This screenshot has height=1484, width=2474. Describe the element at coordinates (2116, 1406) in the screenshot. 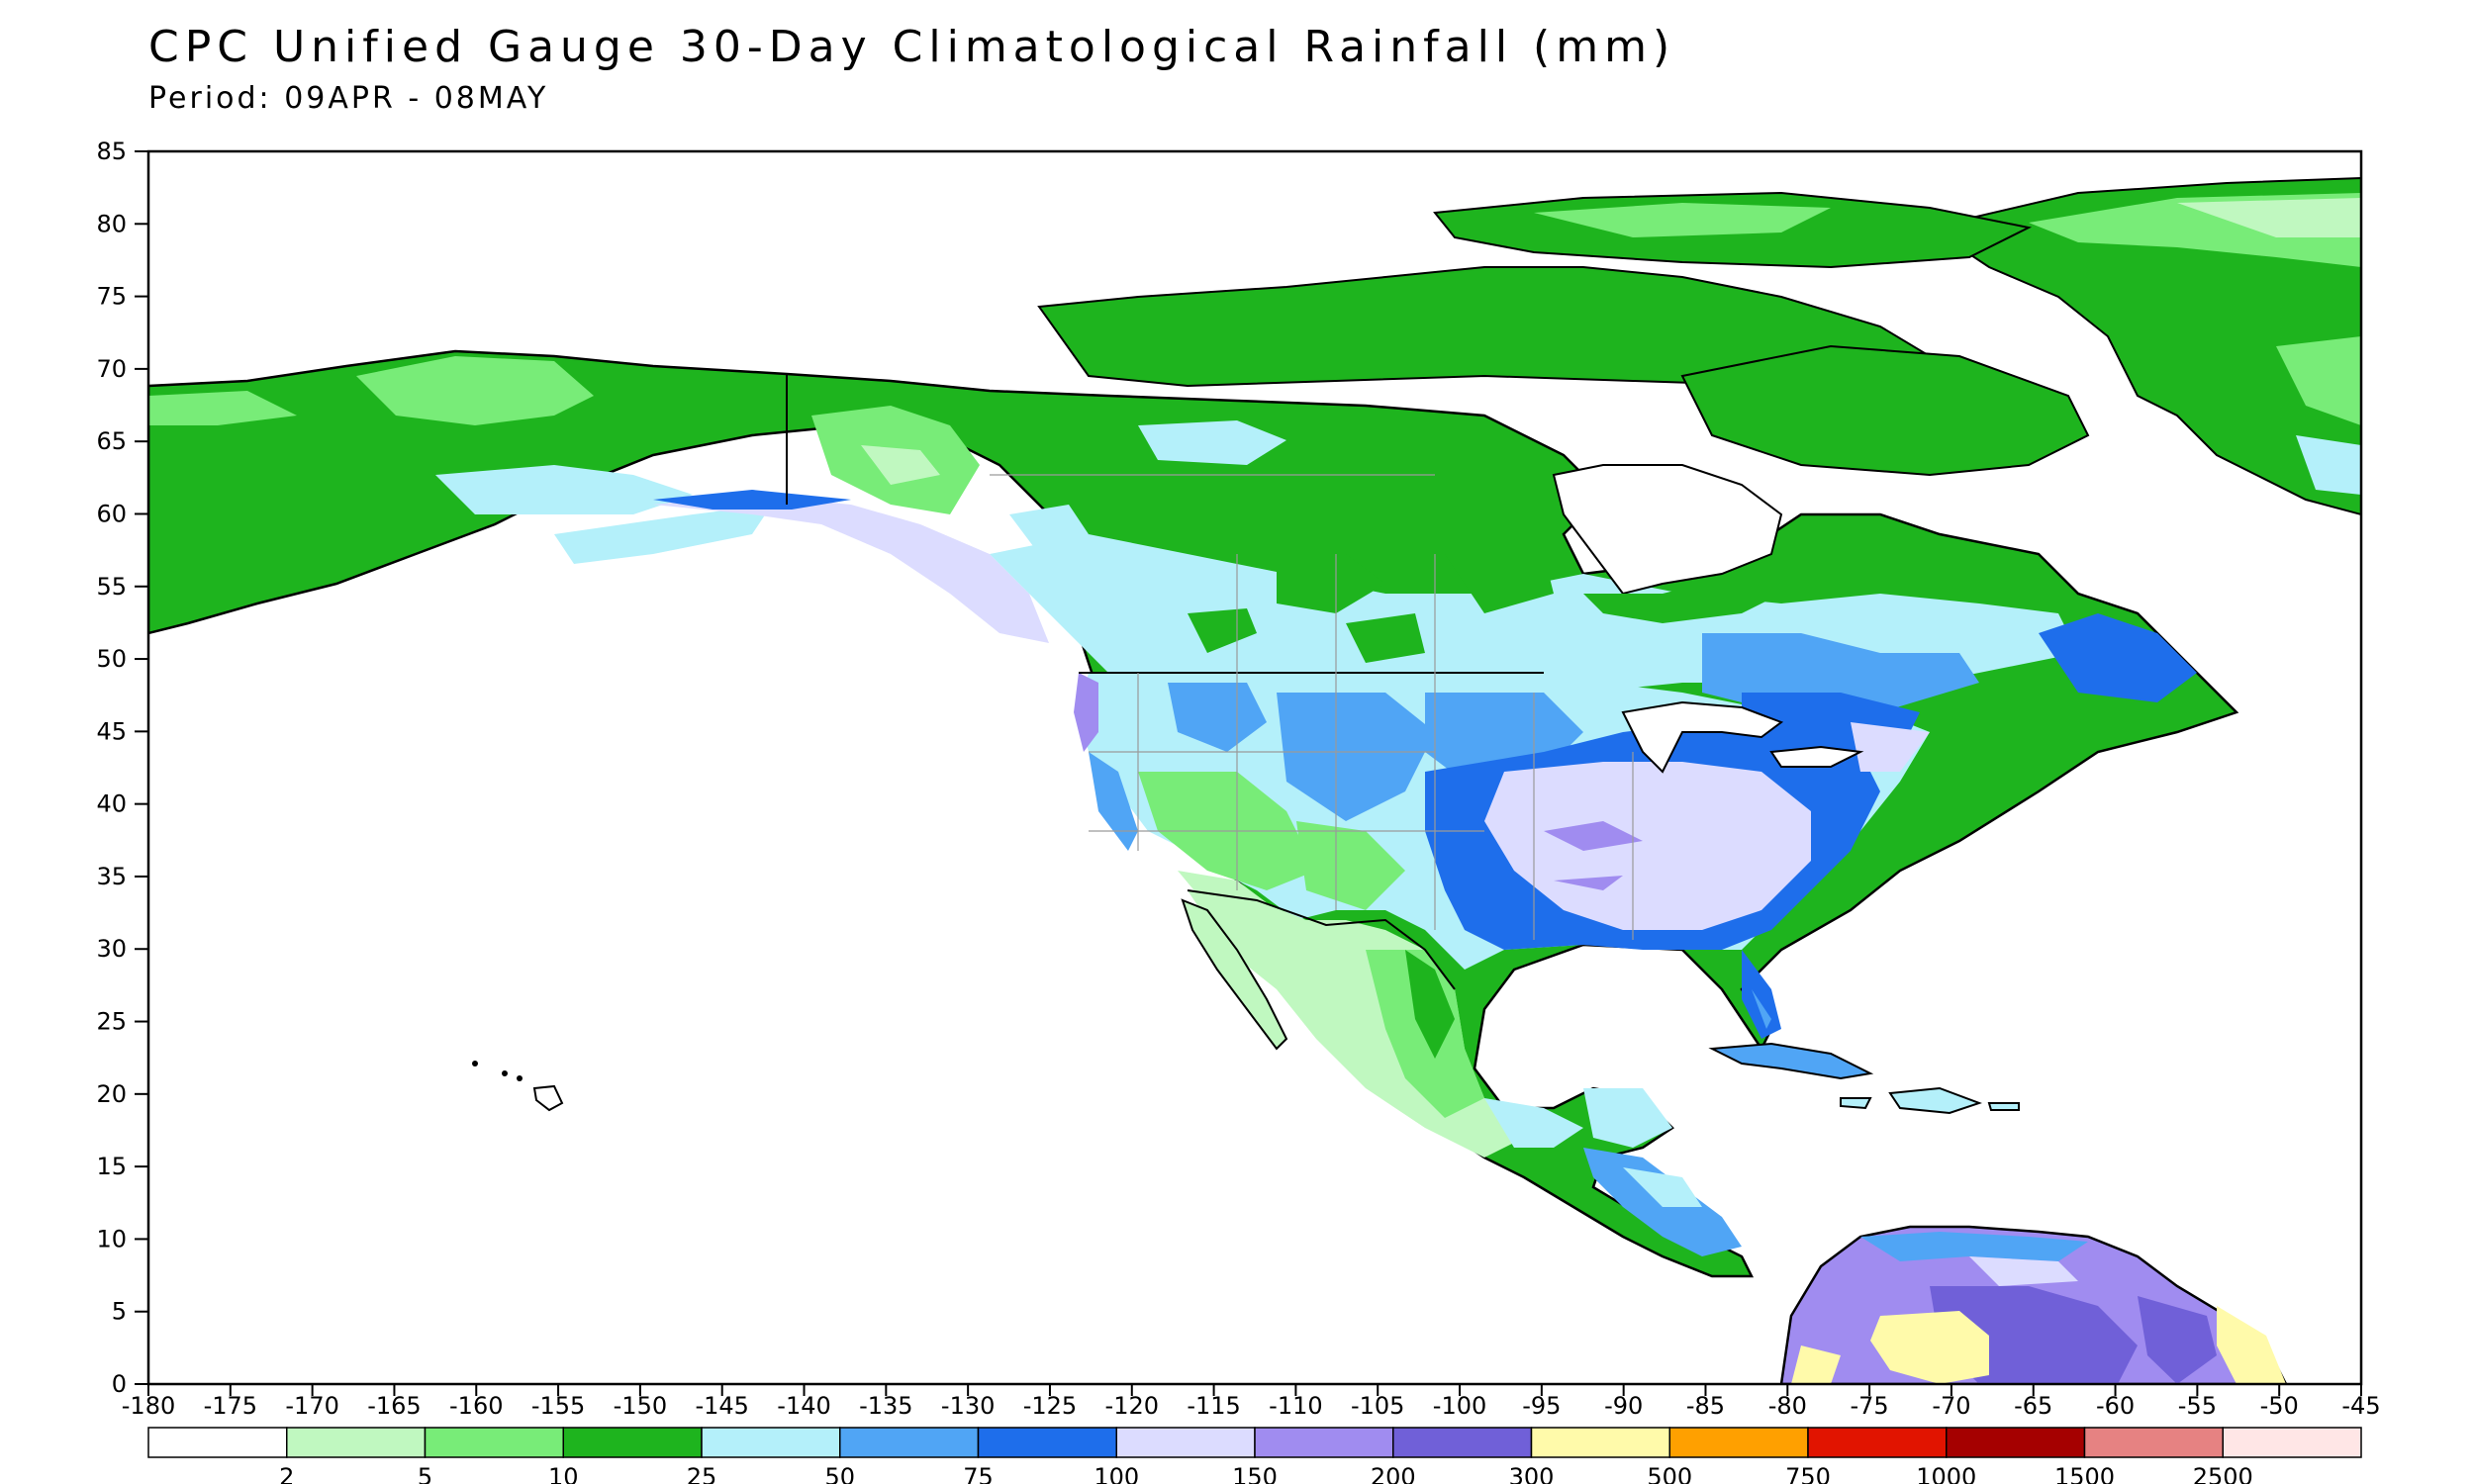

I see `x-tick-label: -60` at that location.